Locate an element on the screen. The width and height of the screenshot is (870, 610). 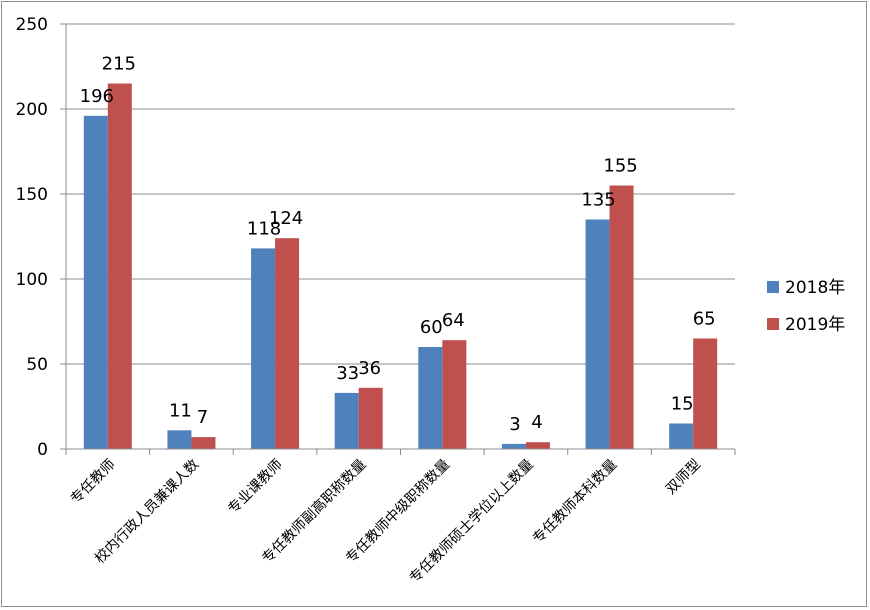
legend-label: 2018年 is located at coordinates (815, 288).